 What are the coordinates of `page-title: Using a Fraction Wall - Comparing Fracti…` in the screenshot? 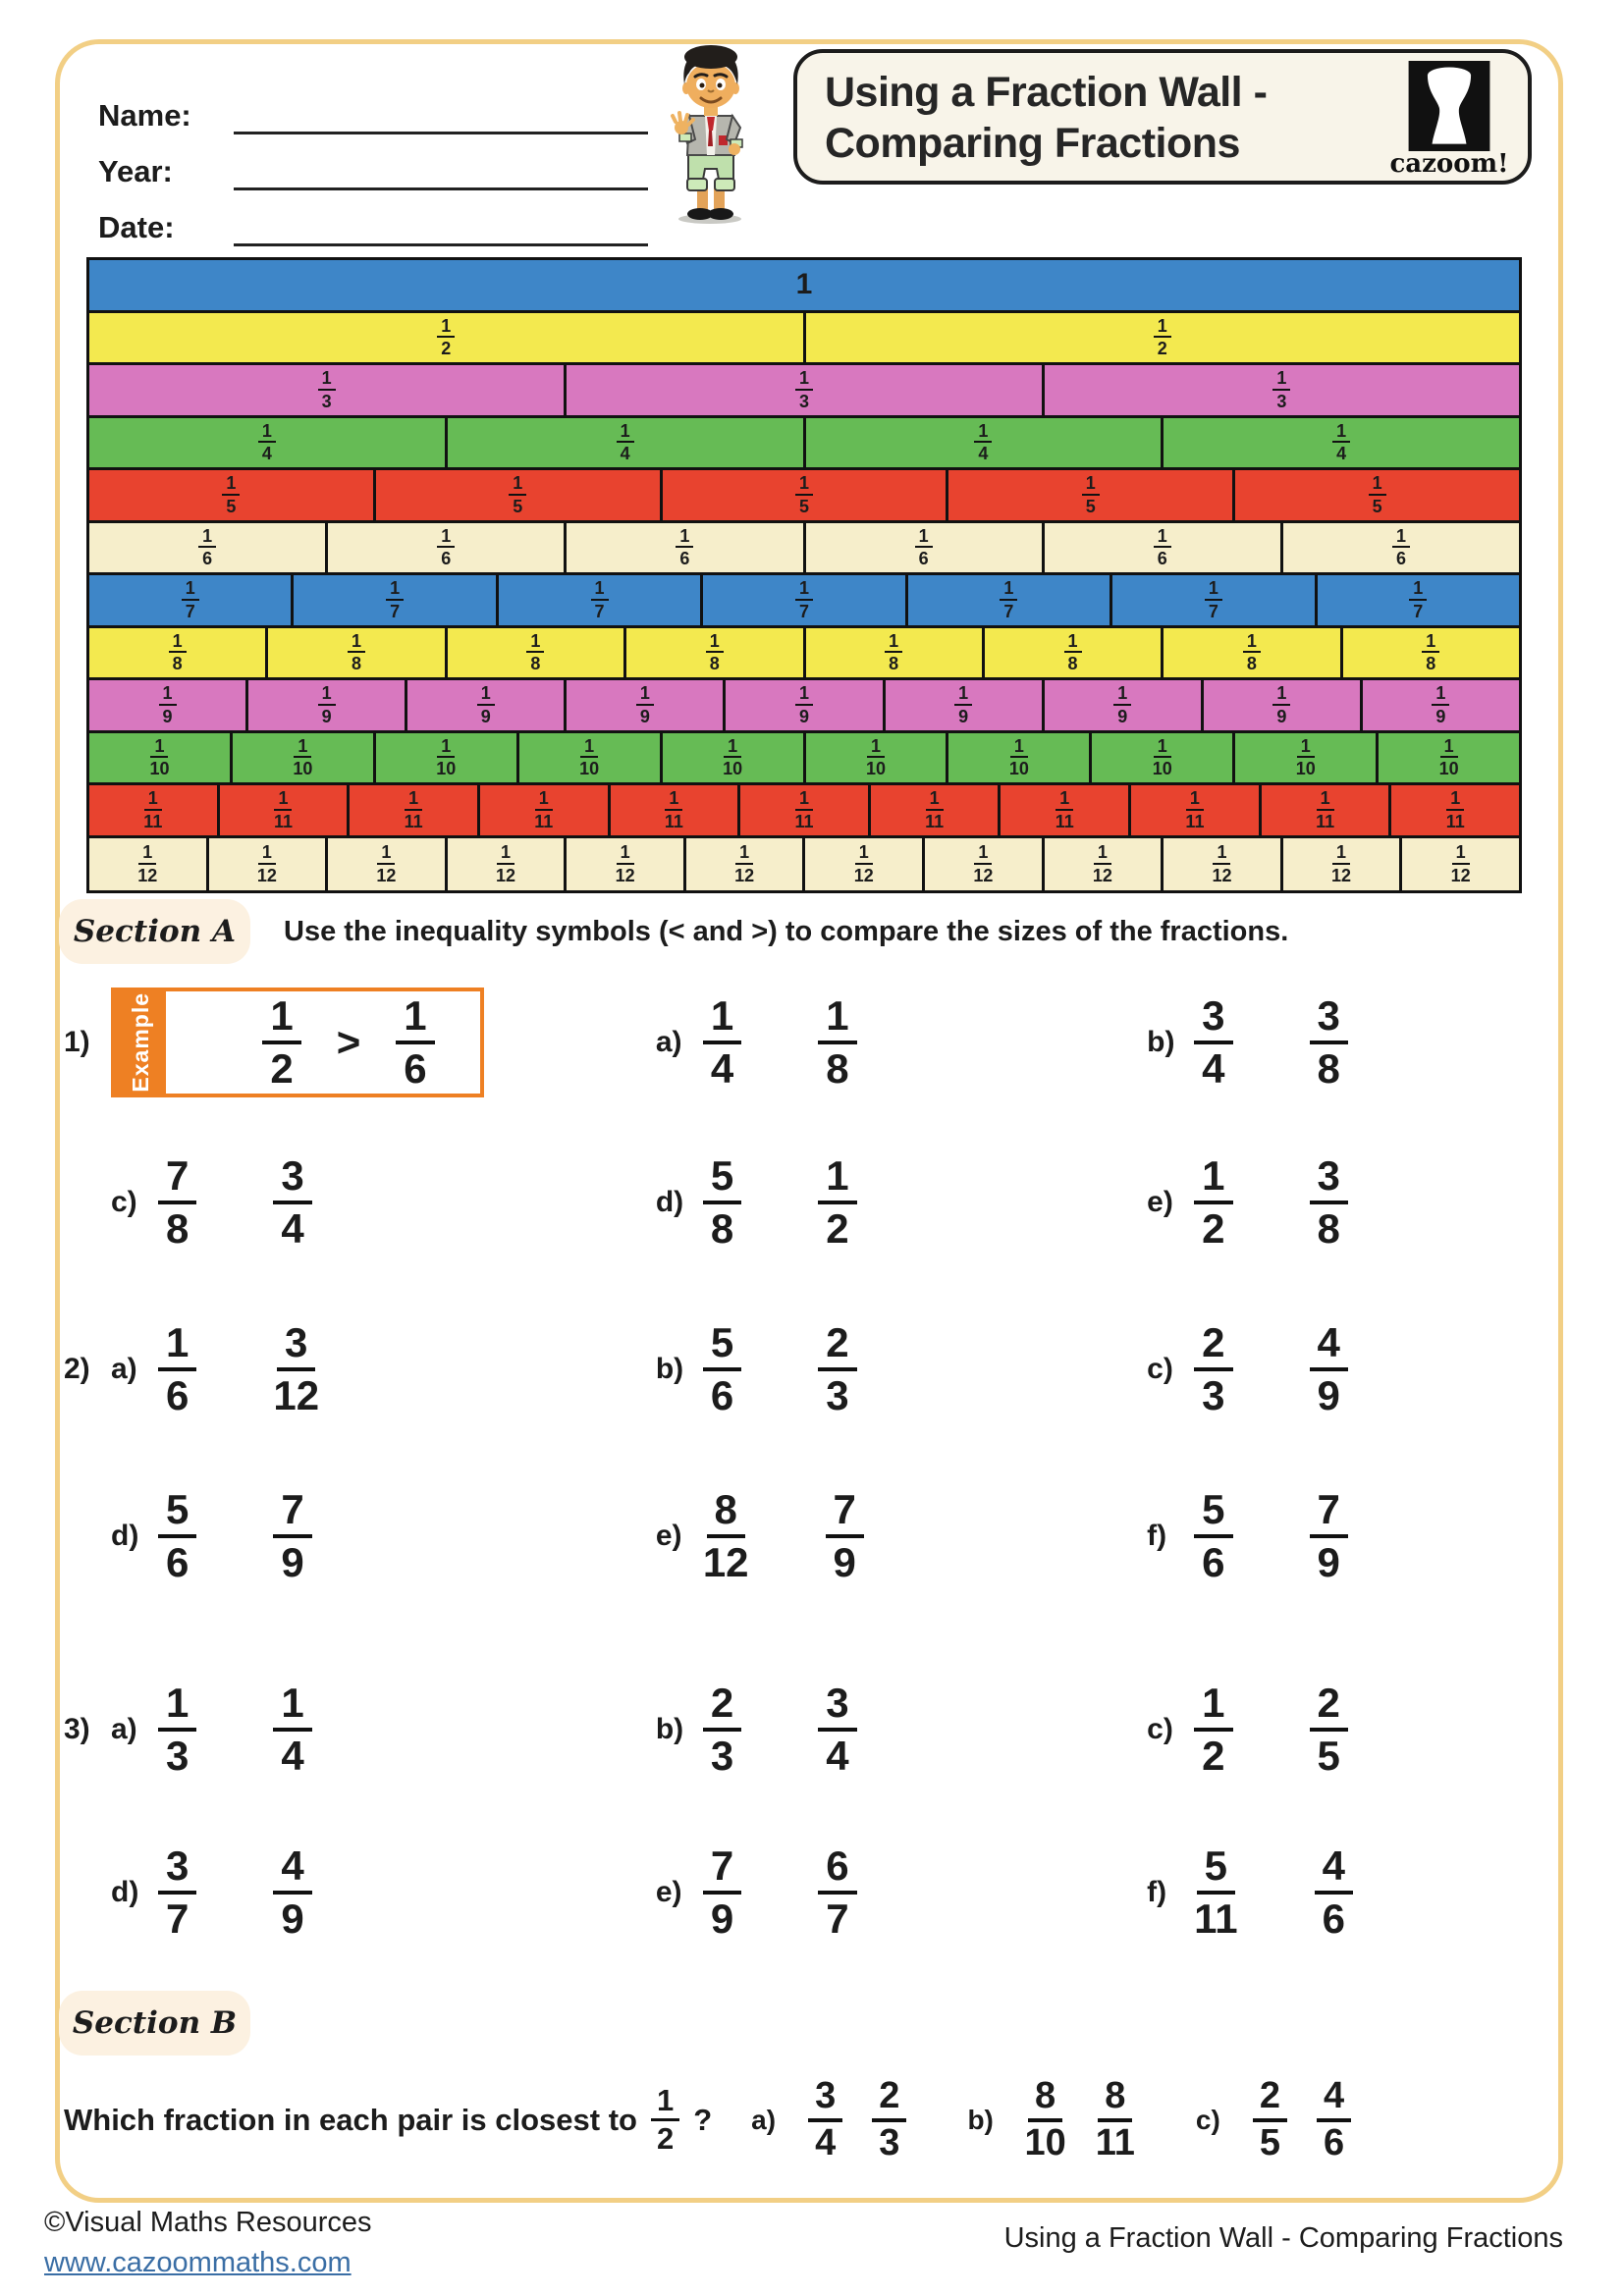 It's located at (1046, 118).